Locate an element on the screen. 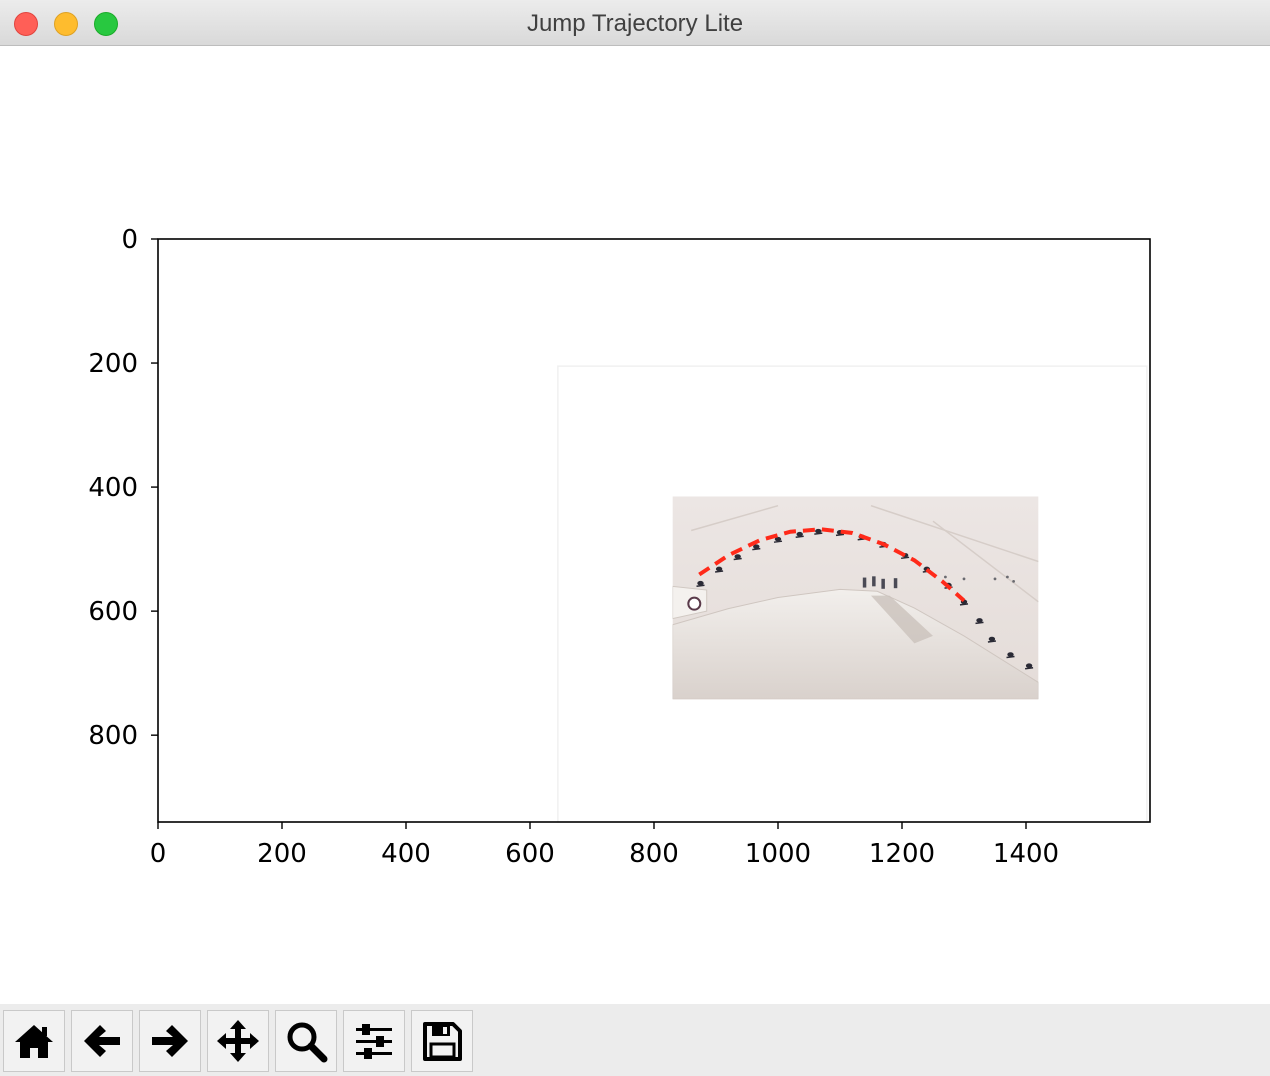 This screenshot has height=1076, width=1270. arrow-right-icon is located at coordinates (170, 1041).